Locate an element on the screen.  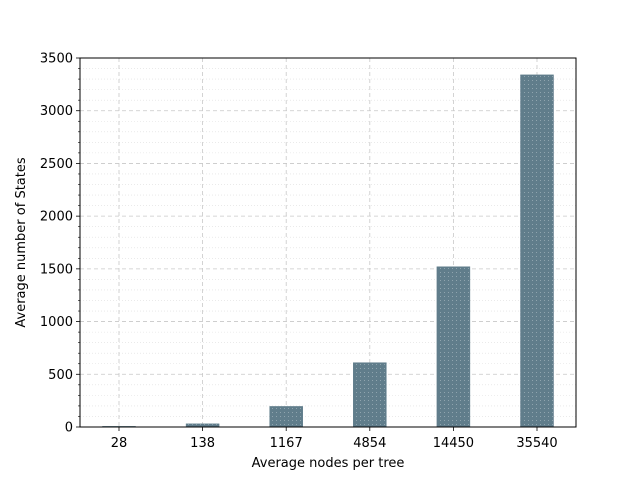
y-axis-ticks: 0 500 1000 1500 2000 2500 3000 3500 is located at coordinates (60, 244).